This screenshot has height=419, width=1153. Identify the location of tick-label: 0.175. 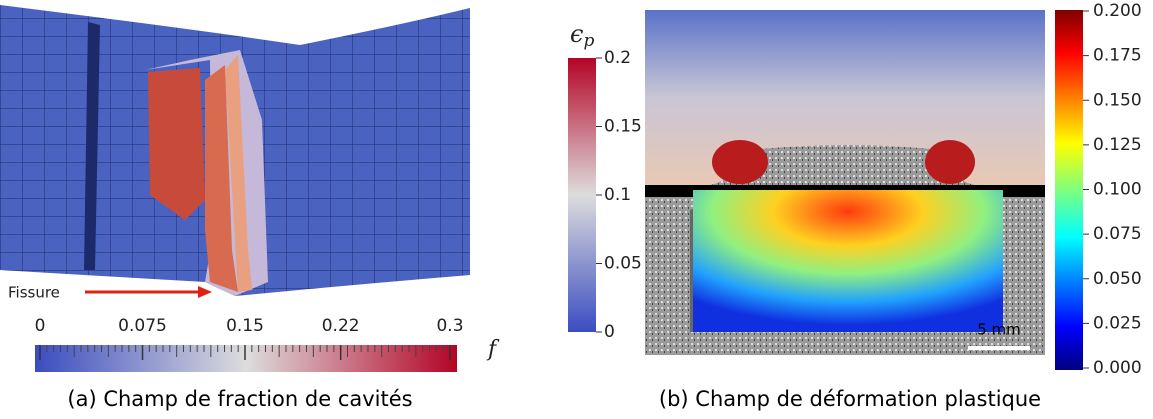
(1117, 56).